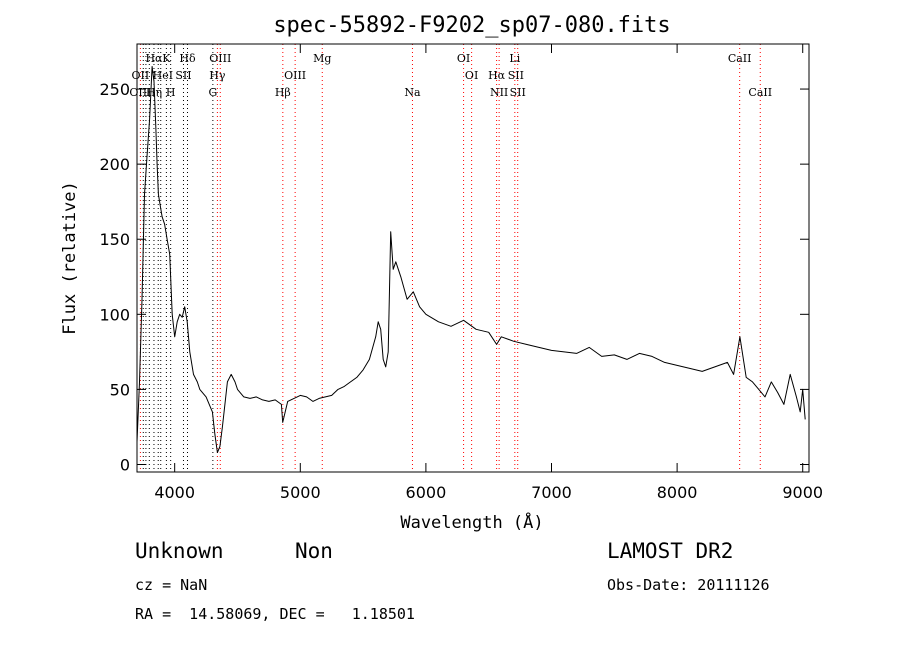 This screenshot has width=900, height=650. Describe the element at coordinates (426, 492) in the screenshot. I see `x-tick-label-6000: 6000` at that location.